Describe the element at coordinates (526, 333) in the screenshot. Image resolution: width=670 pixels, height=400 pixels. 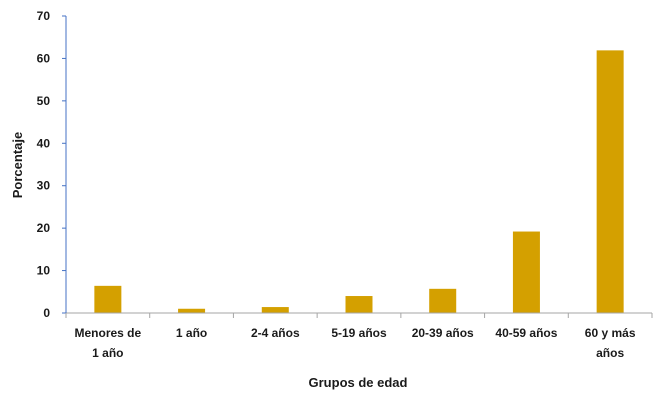
I see `x-category-label: 40-59 años` at that location.